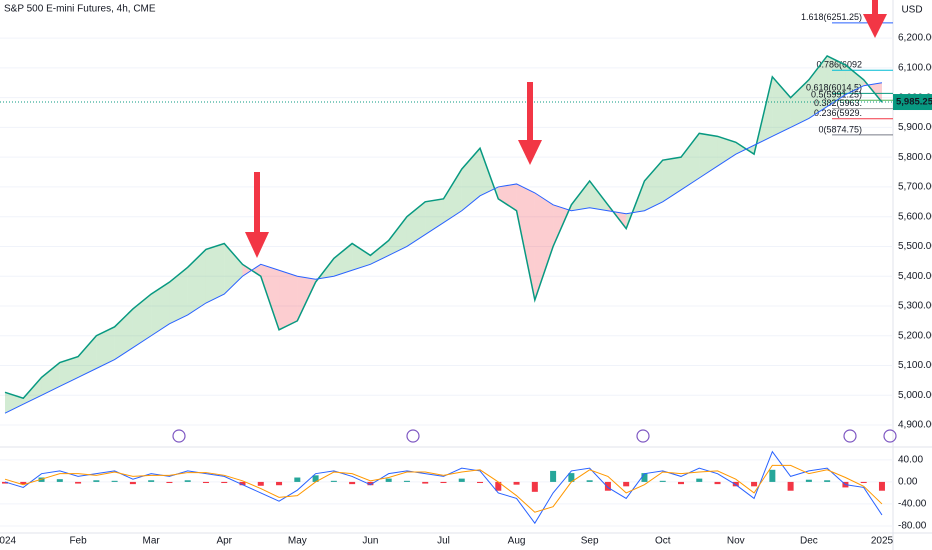 This screenshot has height=550, width=932. What do you see at coordinates (224, 541) in the screenshot?
I see `x-tick-label: Apr` at bounding box center [224, 541].